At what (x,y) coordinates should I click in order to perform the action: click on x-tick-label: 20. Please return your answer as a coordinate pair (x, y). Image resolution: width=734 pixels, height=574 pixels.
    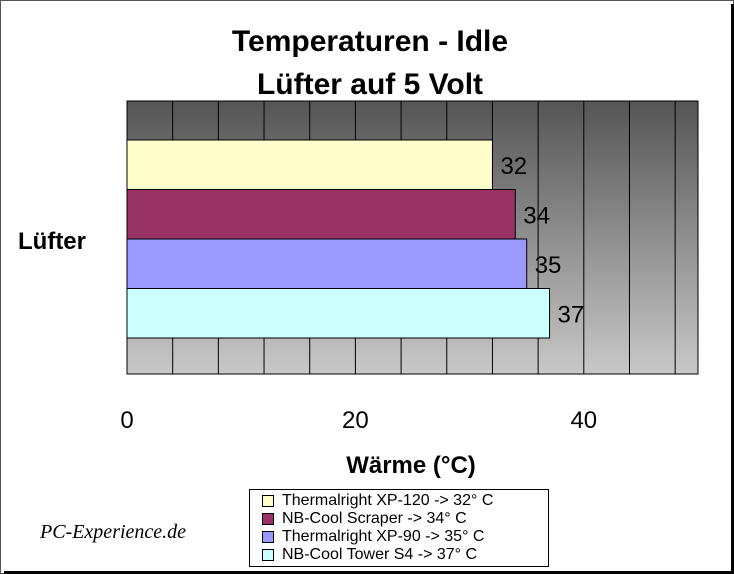
    Looking at the image, I should click on (355, 420).